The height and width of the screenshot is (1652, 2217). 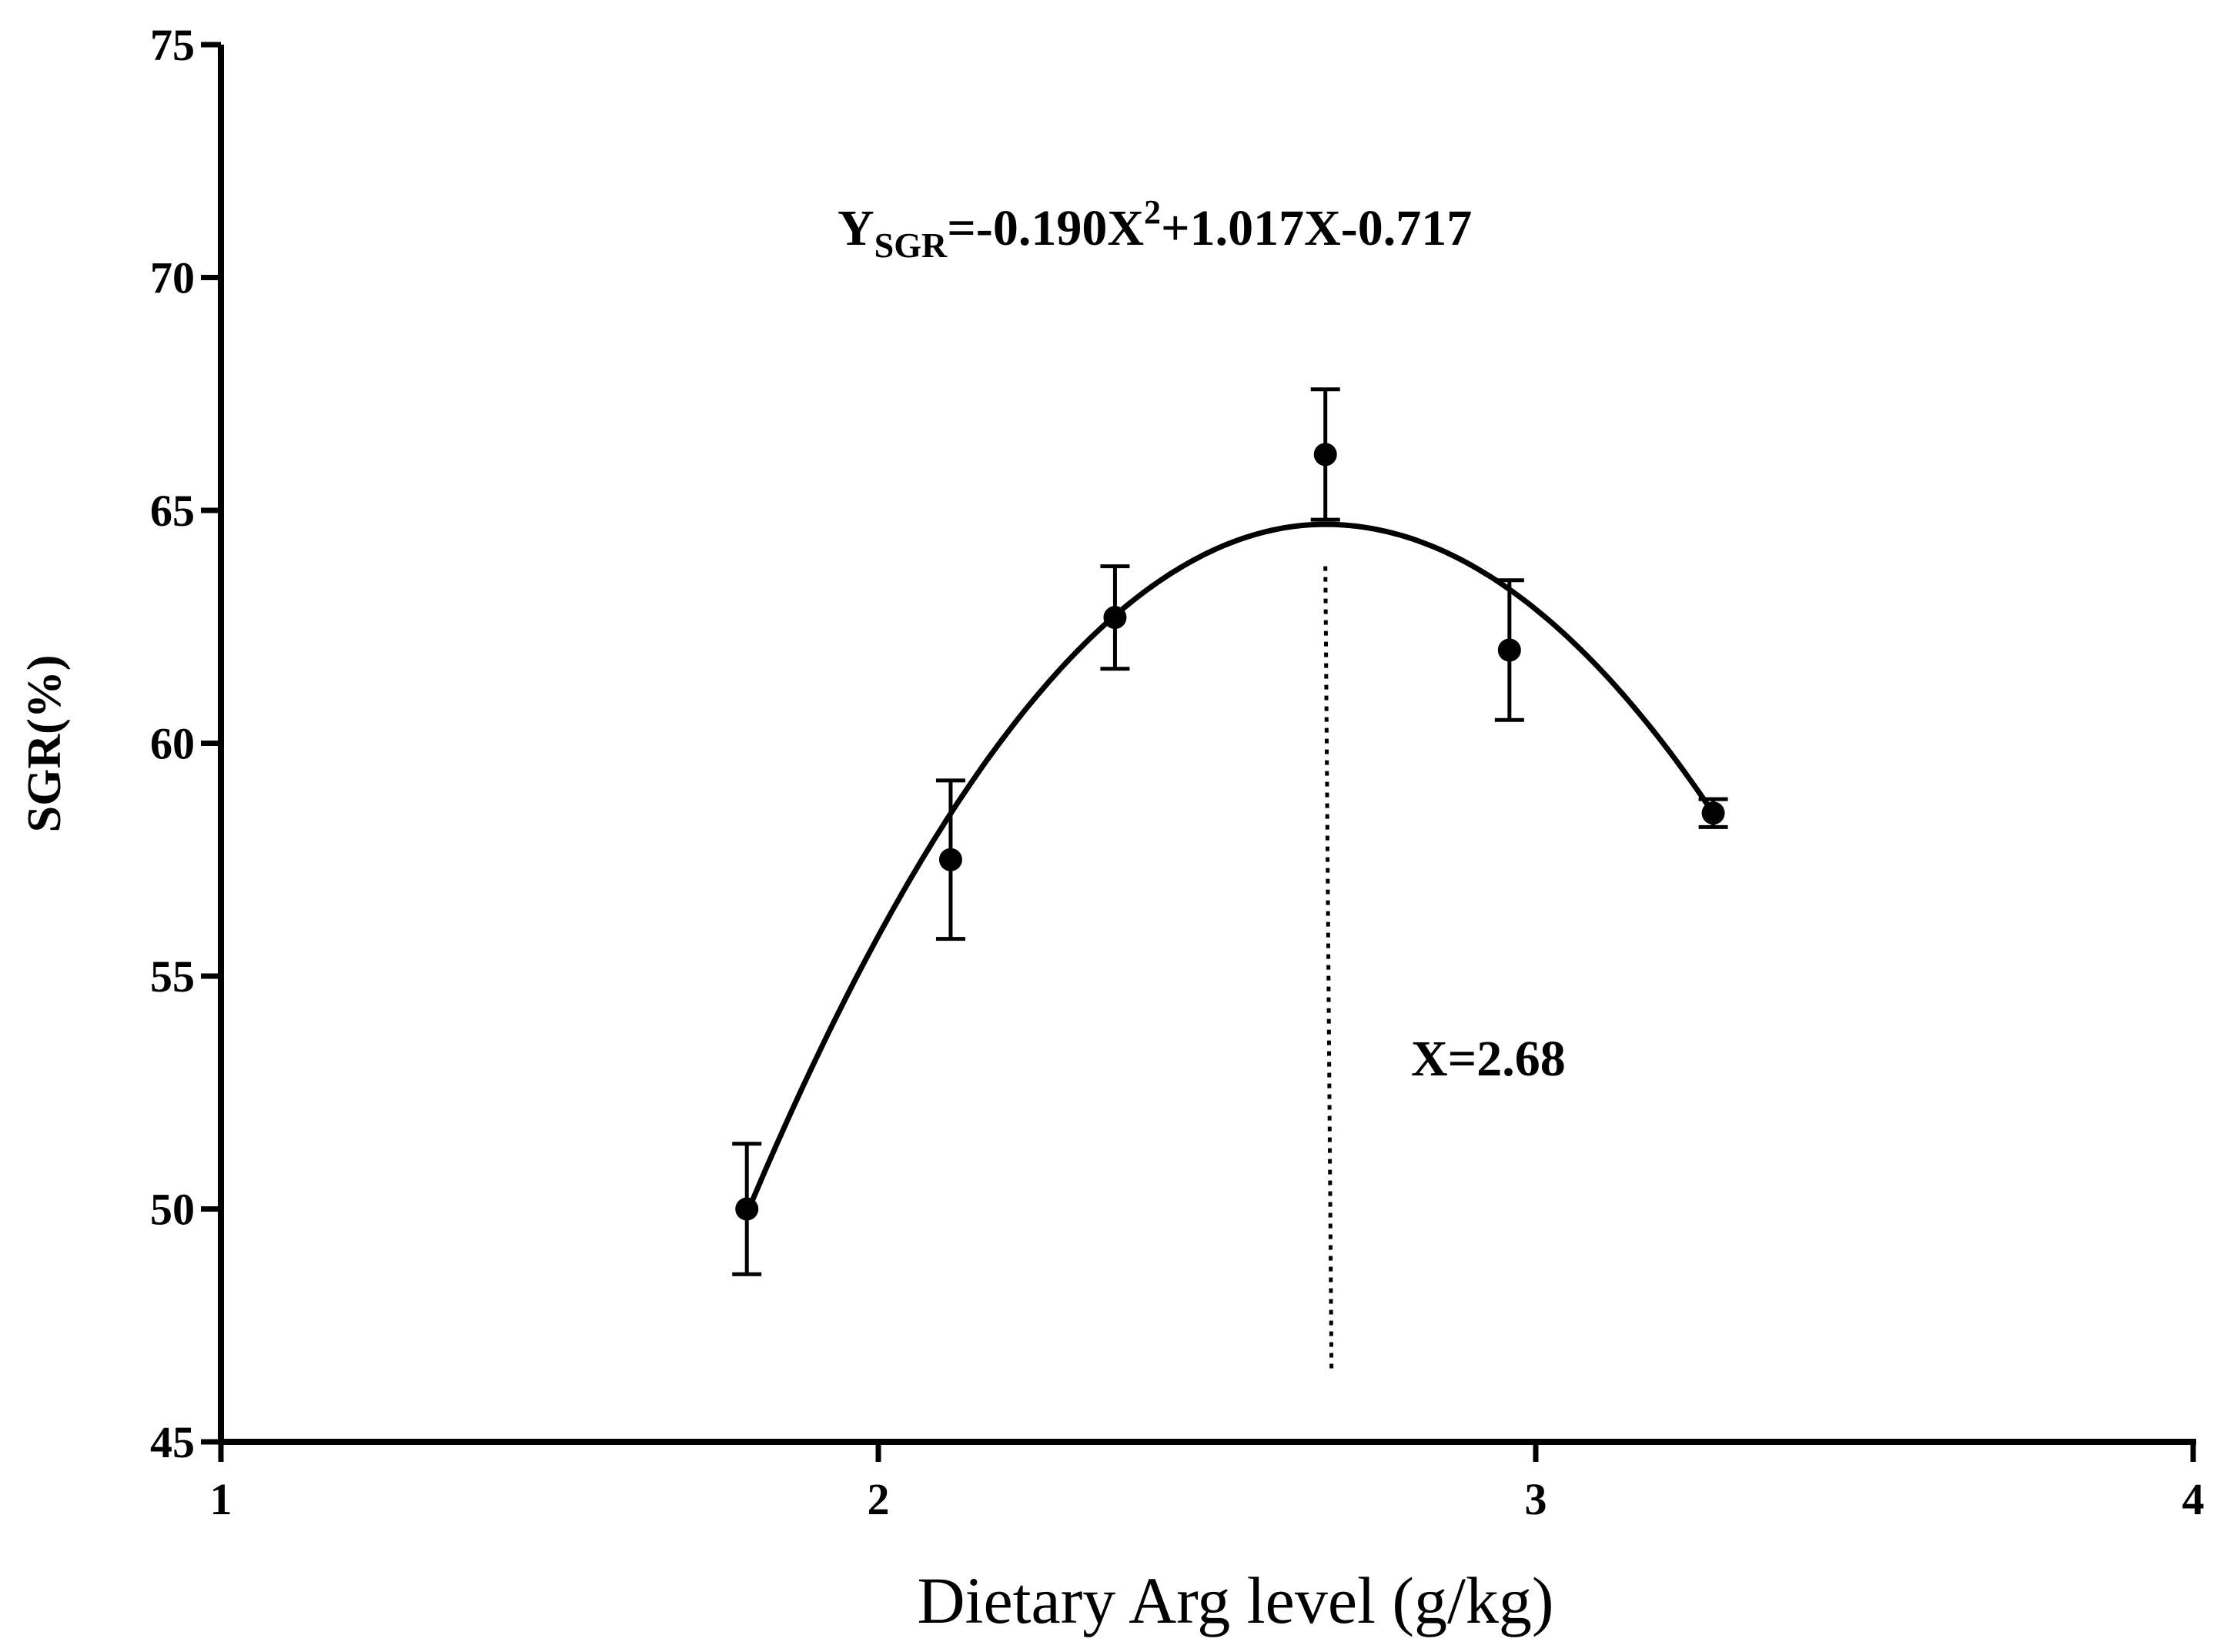 What do you see at coordinates (172, 511) in the screenshot?
I see `y-tick-label-65: 65` at bounding box center [172, 511].